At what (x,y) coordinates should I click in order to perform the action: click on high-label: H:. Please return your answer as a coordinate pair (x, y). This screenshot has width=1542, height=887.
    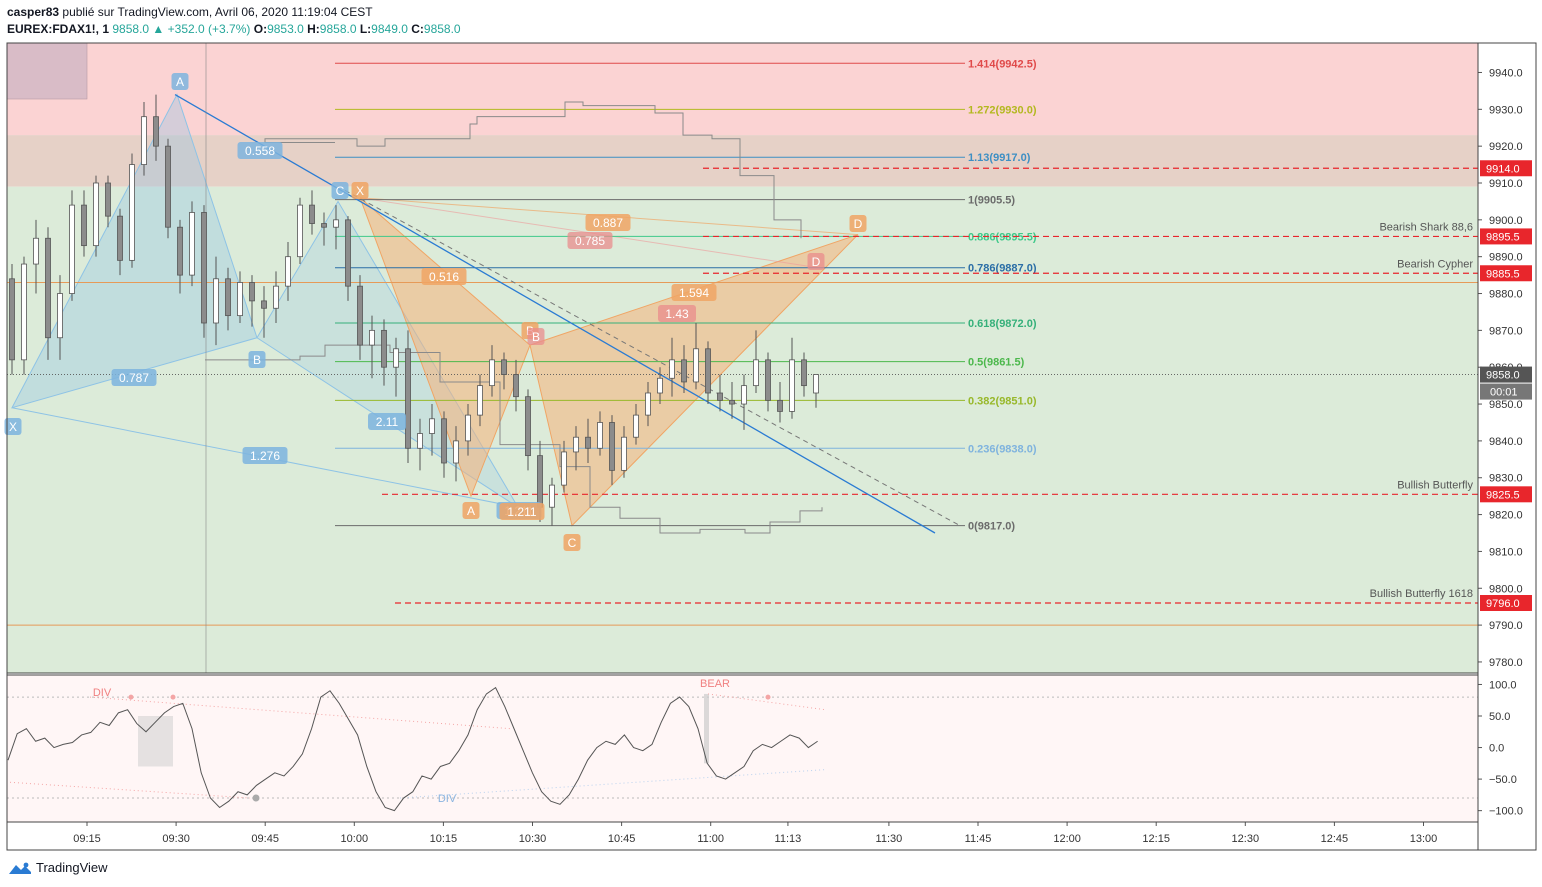
    Looking at the image, I should click on (313, 29).